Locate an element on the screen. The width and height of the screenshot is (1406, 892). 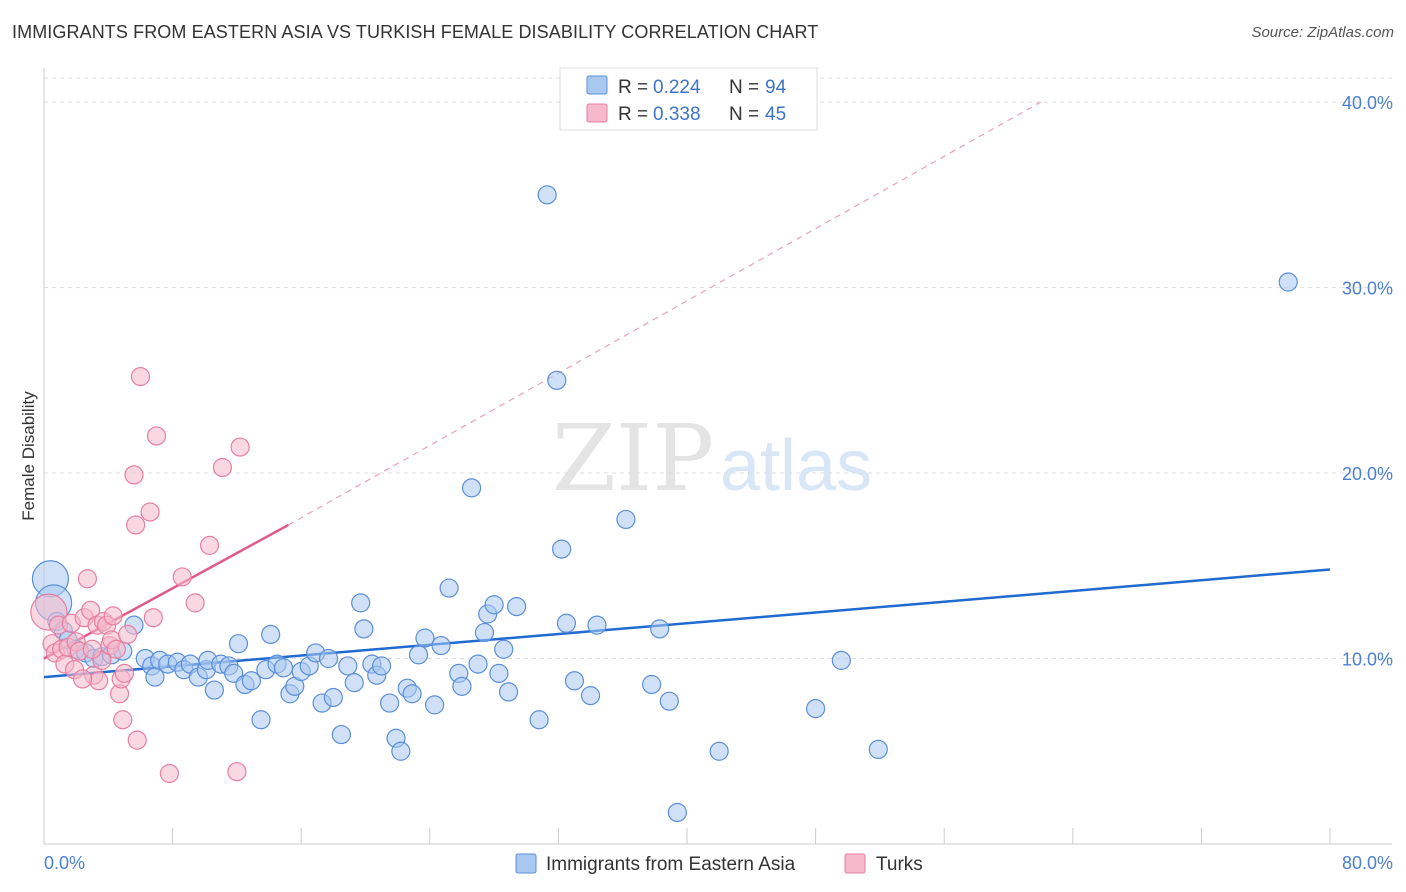
y-tick-labels: 10.0% 20.0% 30.0% 40.0% is located at coordinates (1367, 381).